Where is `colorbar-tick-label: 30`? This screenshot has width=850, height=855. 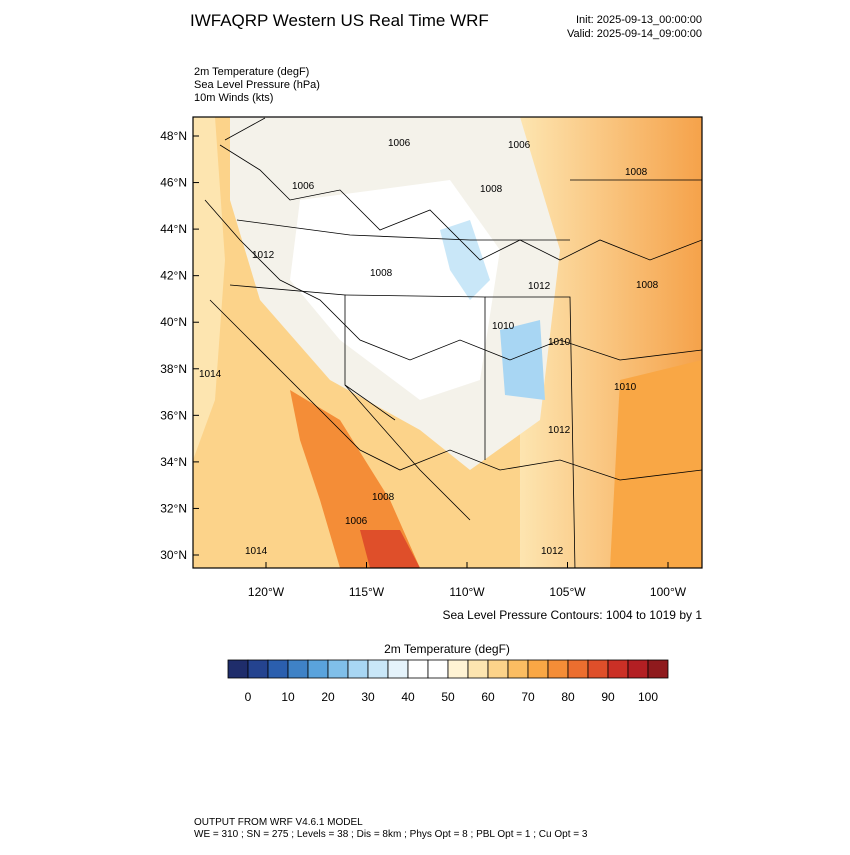
colorbar-tick-label: 30 is located at coordinates (368, 697).